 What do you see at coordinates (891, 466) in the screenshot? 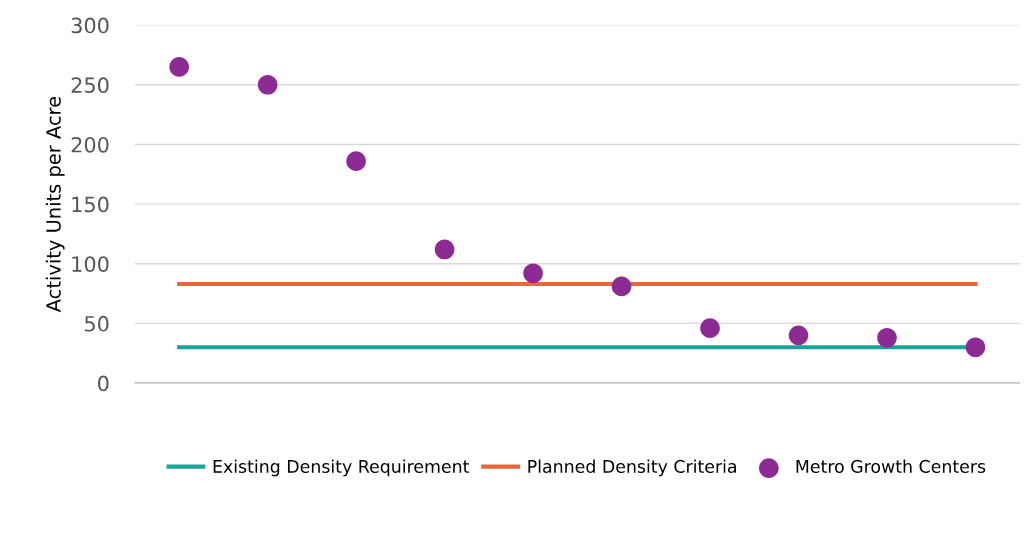
I see `legend-label: Metro Growth Centers` at bounding box center [891, 466].